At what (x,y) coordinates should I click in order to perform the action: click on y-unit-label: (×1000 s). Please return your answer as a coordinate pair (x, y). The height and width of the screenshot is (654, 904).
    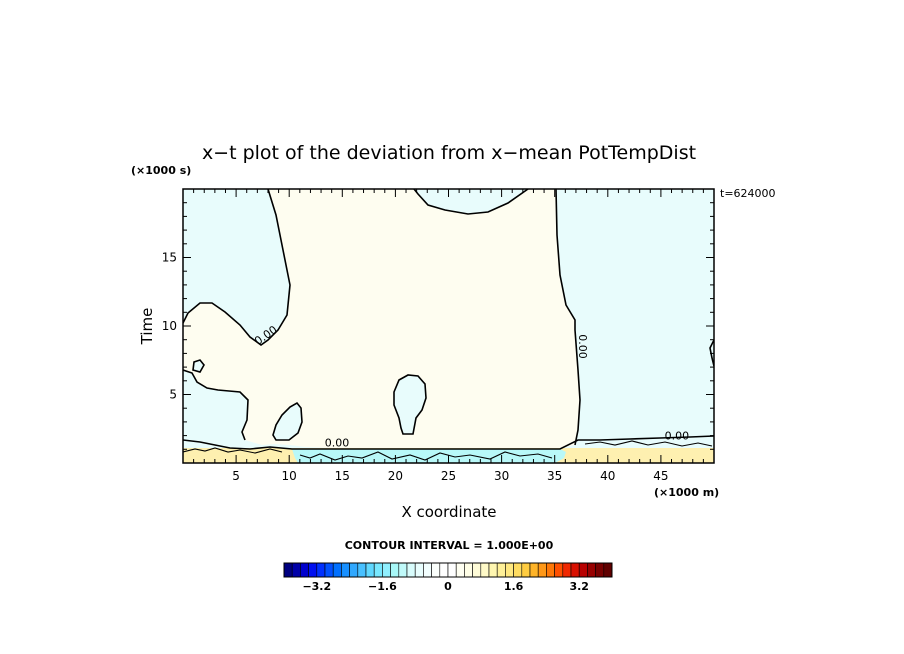
    Looking at the image, I should click on (161, 170).